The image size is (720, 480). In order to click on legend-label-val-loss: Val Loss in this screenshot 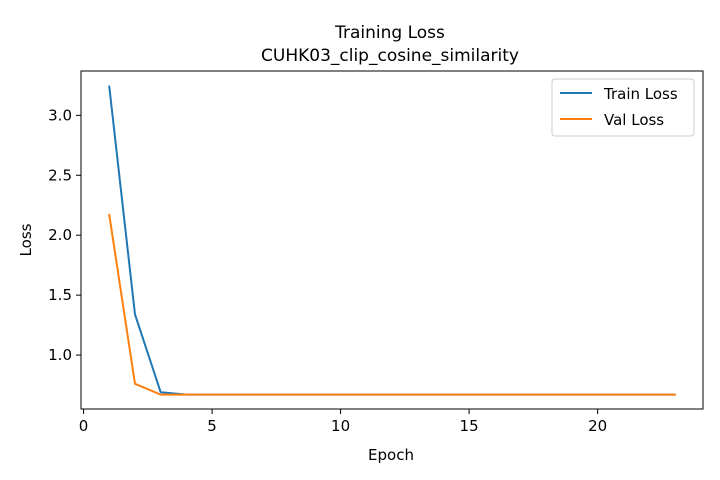, I will do `click(634, 120)`.